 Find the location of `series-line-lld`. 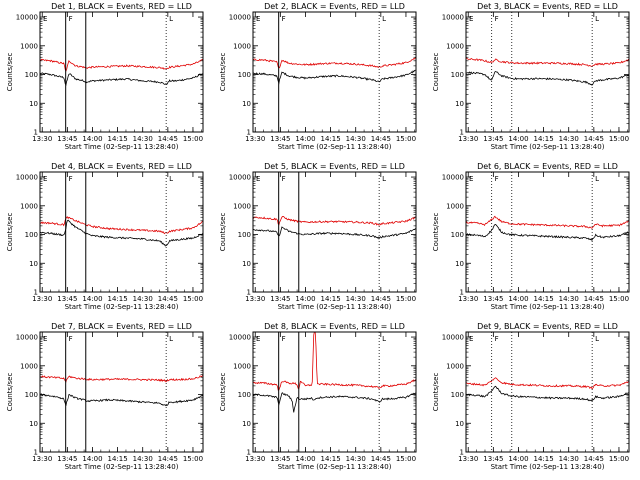

series-line-lld is located at coordinates (547, 222).